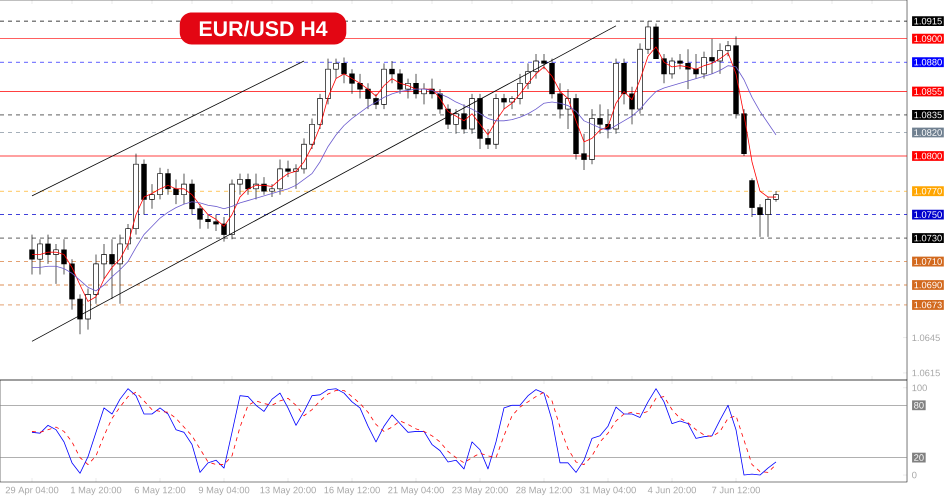 The width and height of the screenshot is (950, 500). Describe the element at coordinates (928, 21) in the screenshot. I see `ref-line-label: 1.0915` at that location.